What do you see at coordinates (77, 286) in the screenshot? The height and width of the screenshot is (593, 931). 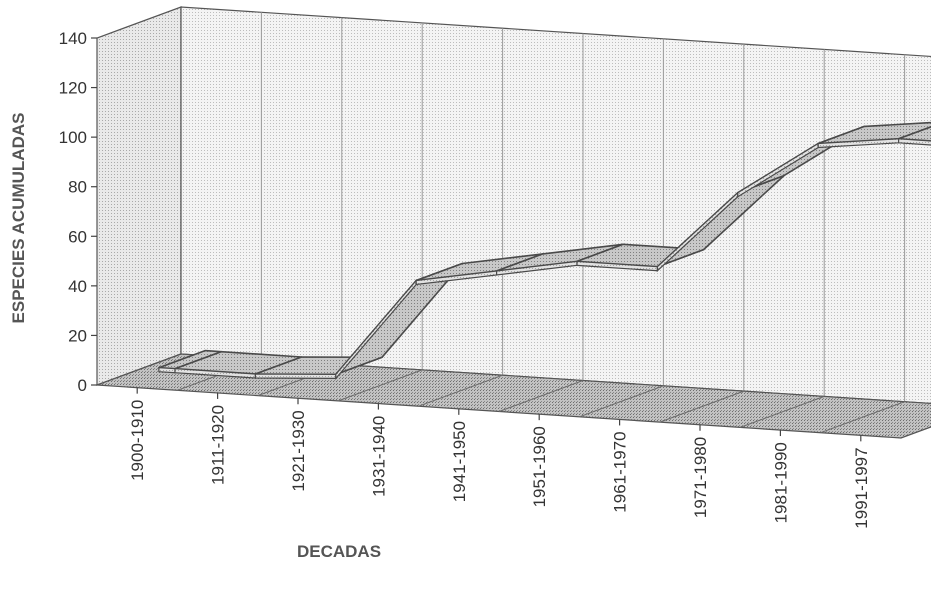 I see `y-tick-label: 40` at bounding box center [77, 286].